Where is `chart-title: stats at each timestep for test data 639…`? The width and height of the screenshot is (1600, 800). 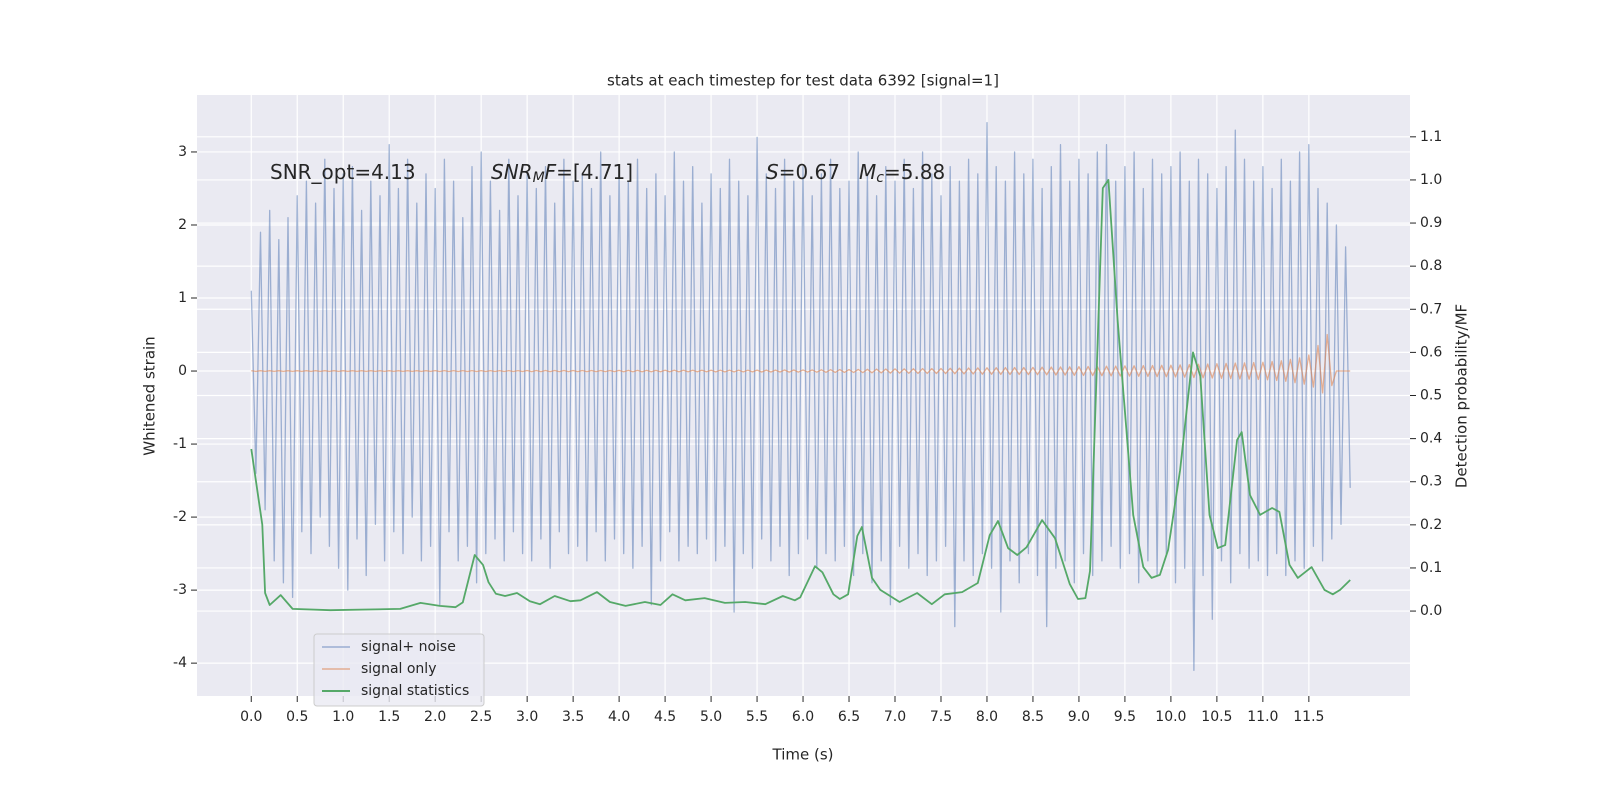
chart-title: stats at each timestep for test data 639… is located at coordinates (803, 81).